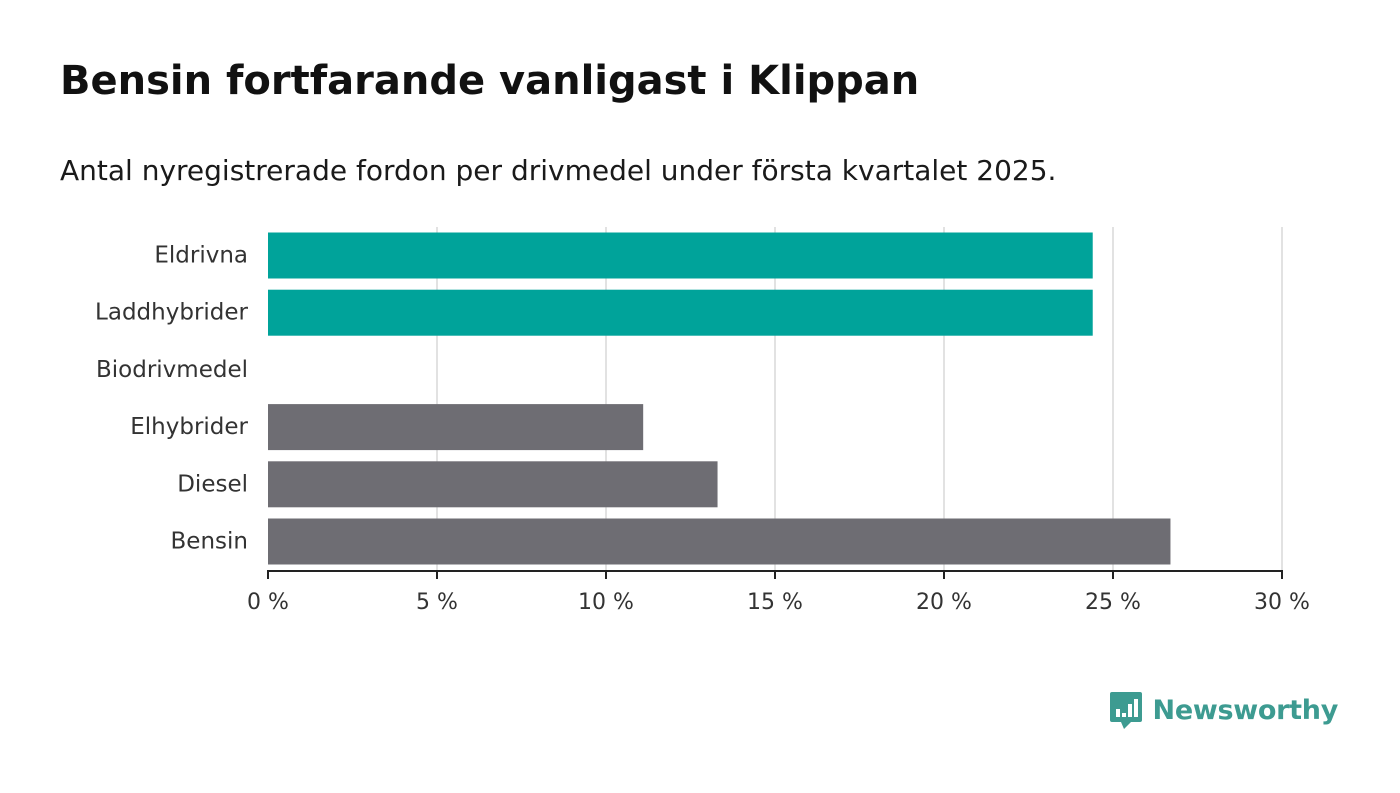  Describe the element at coordinates (775, 602) in the screenshot. I see `x-tick-label: 15 %` at that location.